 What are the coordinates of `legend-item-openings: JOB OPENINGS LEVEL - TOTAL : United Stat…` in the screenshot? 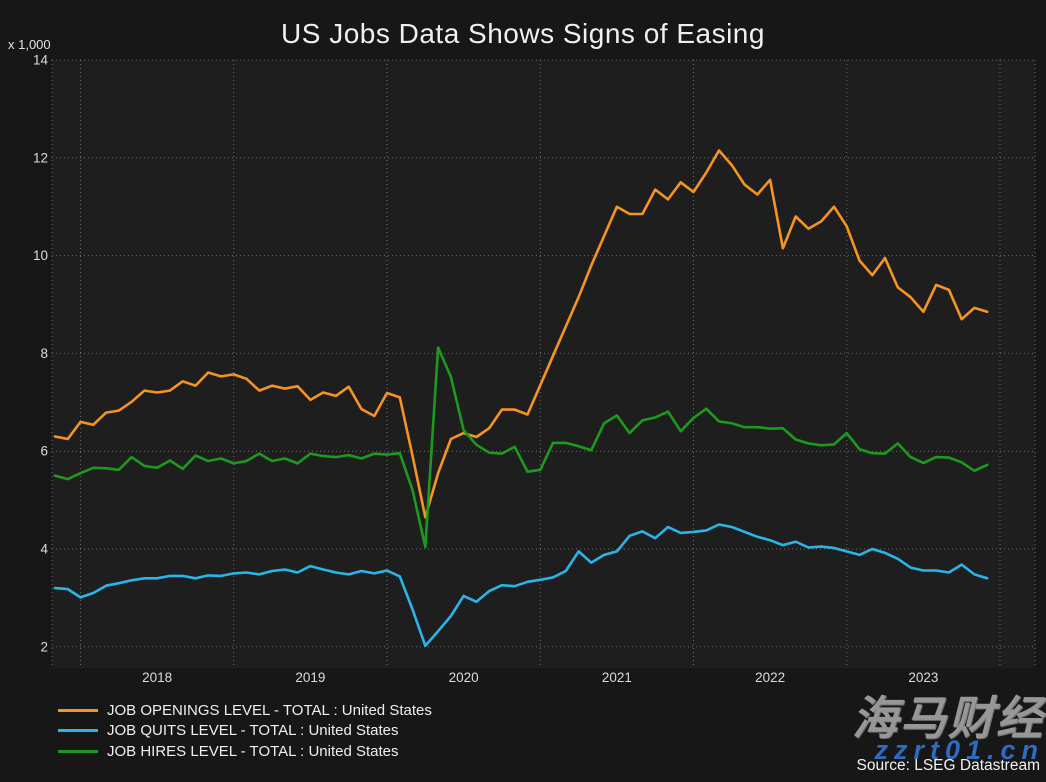 It's located at (245, 710).